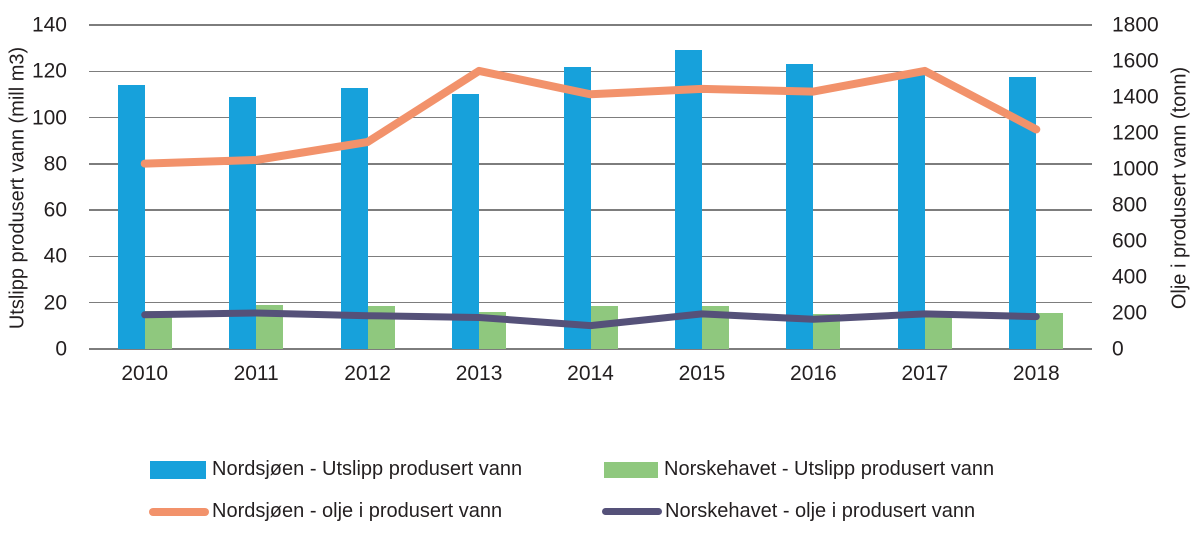 This screenshot has height=539, width=1200. Describe the element at coordinates (145, 373) in the screenshot. I see `x-axis-label-2010: 2010` at that location.